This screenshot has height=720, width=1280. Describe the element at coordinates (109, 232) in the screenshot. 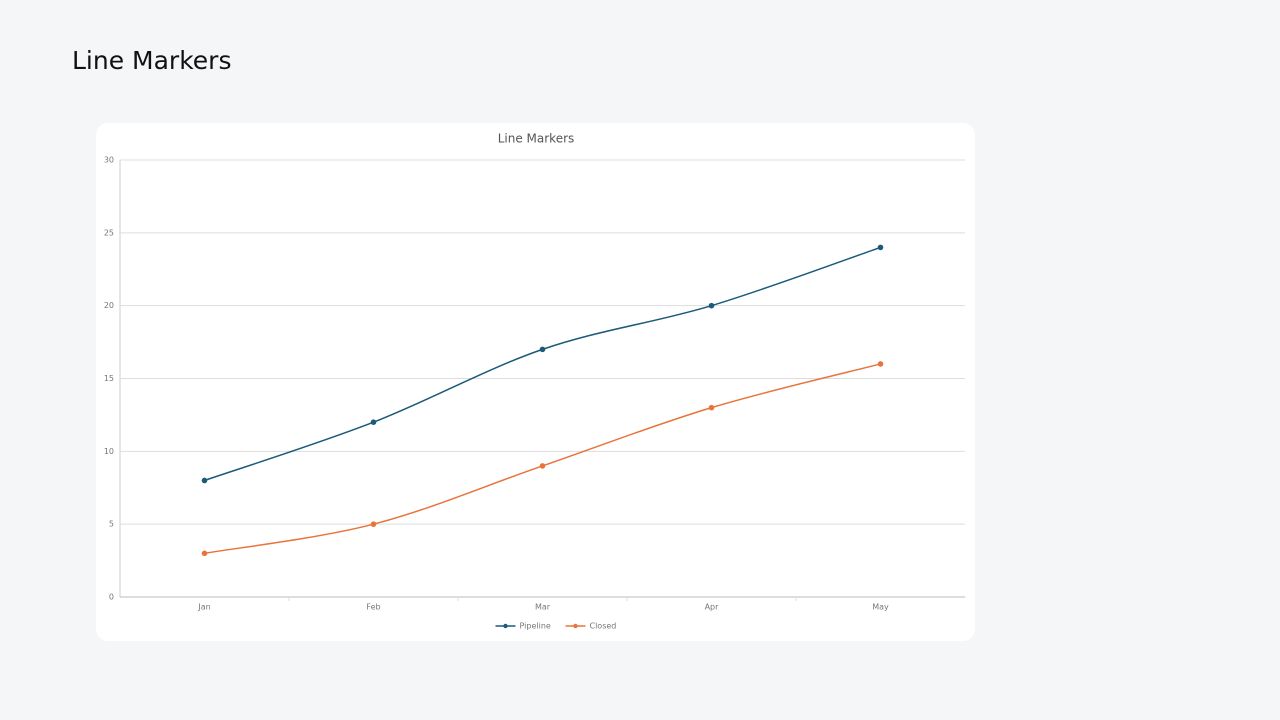

I see `y-tick-label: 25` at that location.